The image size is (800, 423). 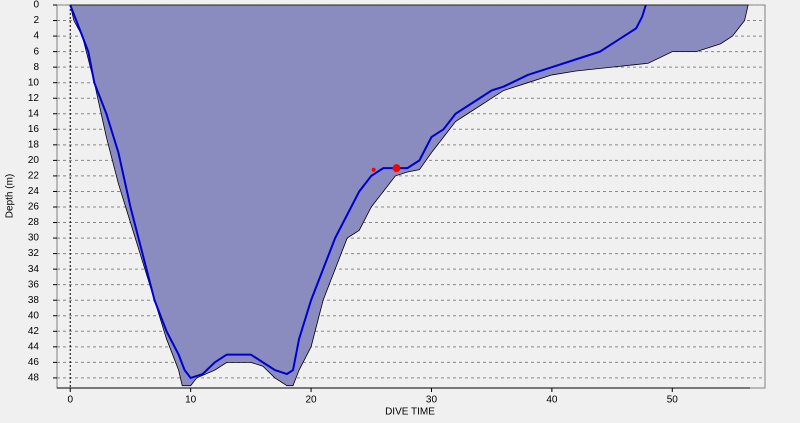 I want to click on y-tick-label: 14, so click(x=34, y=113).